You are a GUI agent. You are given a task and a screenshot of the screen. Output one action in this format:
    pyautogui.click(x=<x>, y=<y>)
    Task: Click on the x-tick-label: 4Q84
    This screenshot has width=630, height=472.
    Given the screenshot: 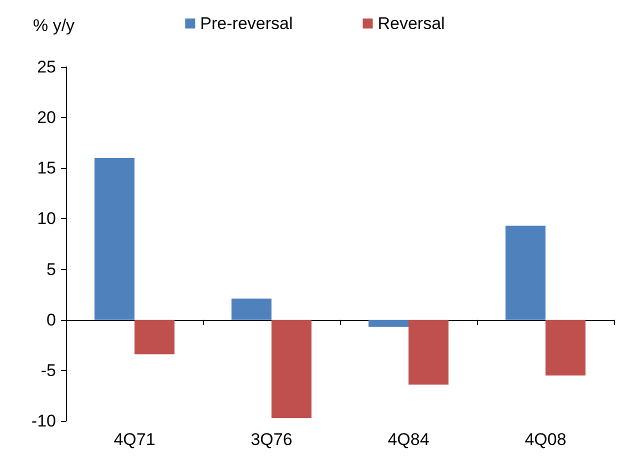 What is the action you would take?
    pyautogui.click(x=409, y=439)
    